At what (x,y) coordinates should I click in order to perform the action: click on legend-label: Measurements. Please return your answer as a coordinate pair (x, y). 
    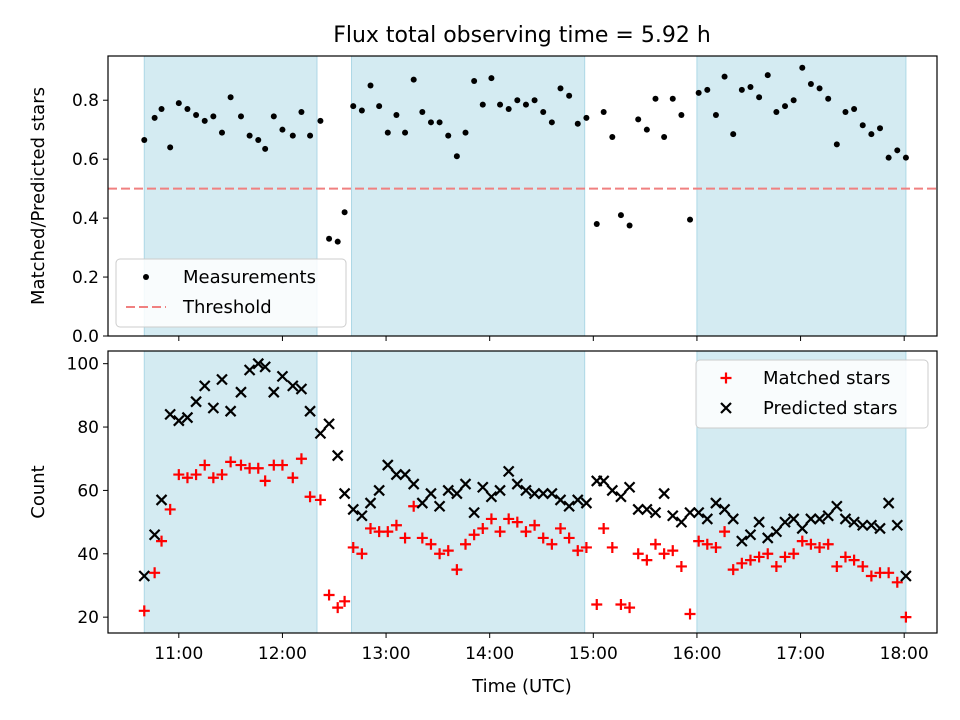
    Looking at the image, I should click on (249, 277).